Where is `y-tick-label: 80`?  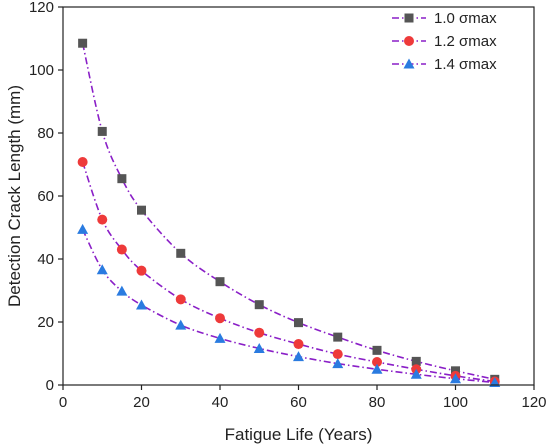 y-tick-label: 80 is located at coordinates (45, 133).